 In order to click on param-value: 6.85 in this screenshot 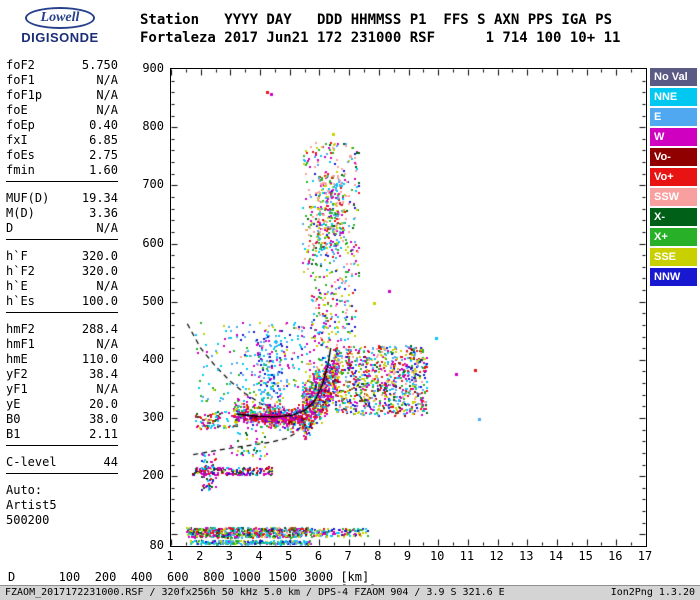, I will do `click(103, 140)`.